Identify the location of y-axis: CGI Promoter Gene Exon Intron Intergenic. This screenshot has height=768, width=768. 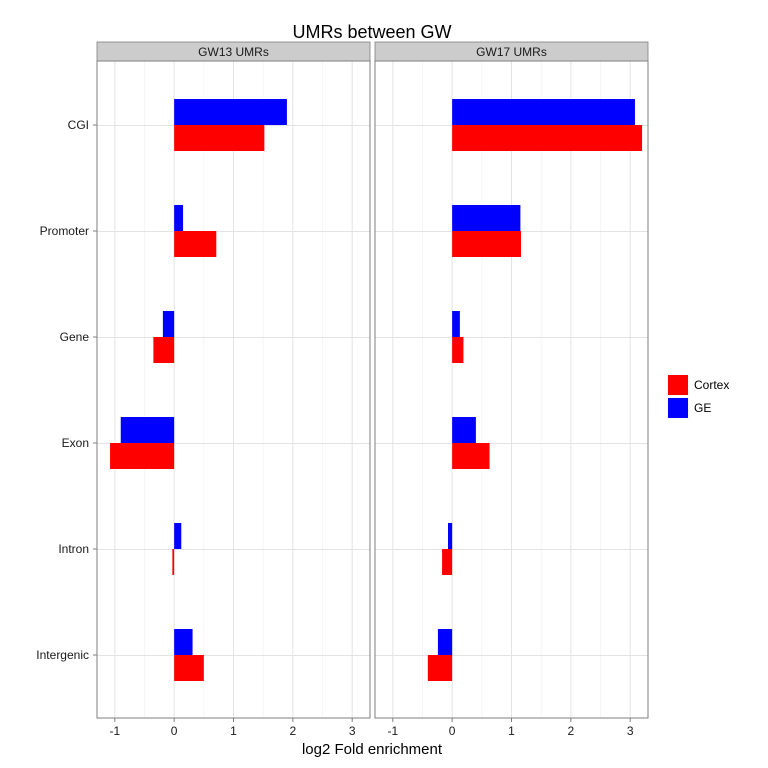
(66, 390).